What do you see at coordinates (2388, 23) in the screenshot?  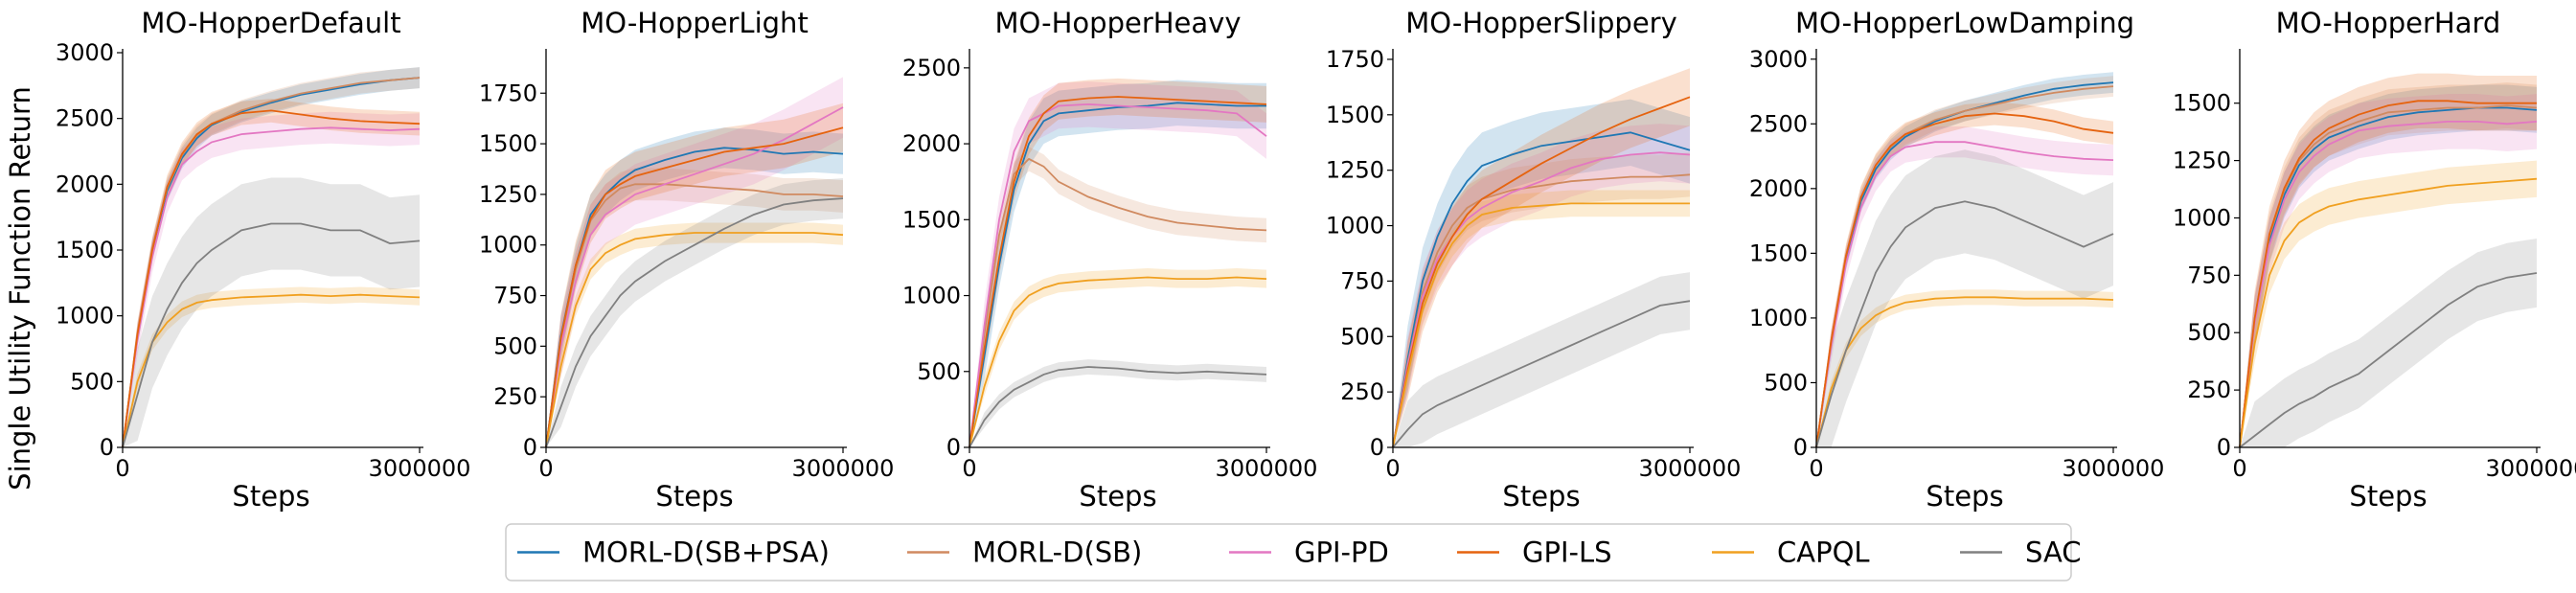 I see `subplot-title: MO-HopperHard` at bounding box center [2388, 23].